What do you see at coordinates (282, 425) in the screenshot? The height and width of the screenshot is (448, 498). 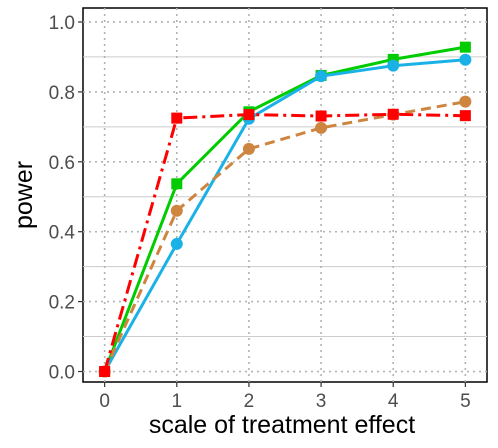 I see `x-axis-title: scale of treatment effect` at bounding box center [282, 425].